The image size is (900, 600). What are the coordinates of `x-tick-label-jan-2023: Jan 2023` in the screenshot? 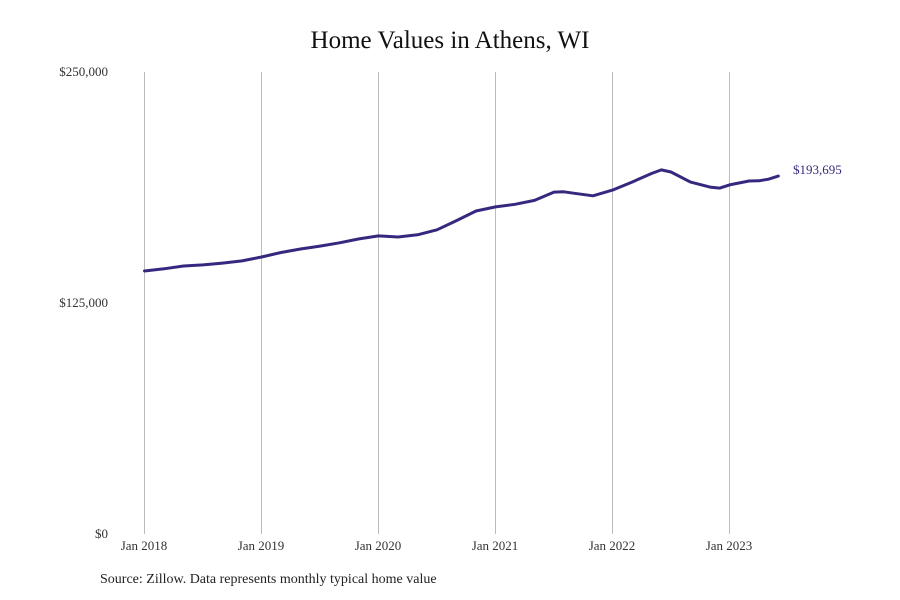 It's located at (729, 545).